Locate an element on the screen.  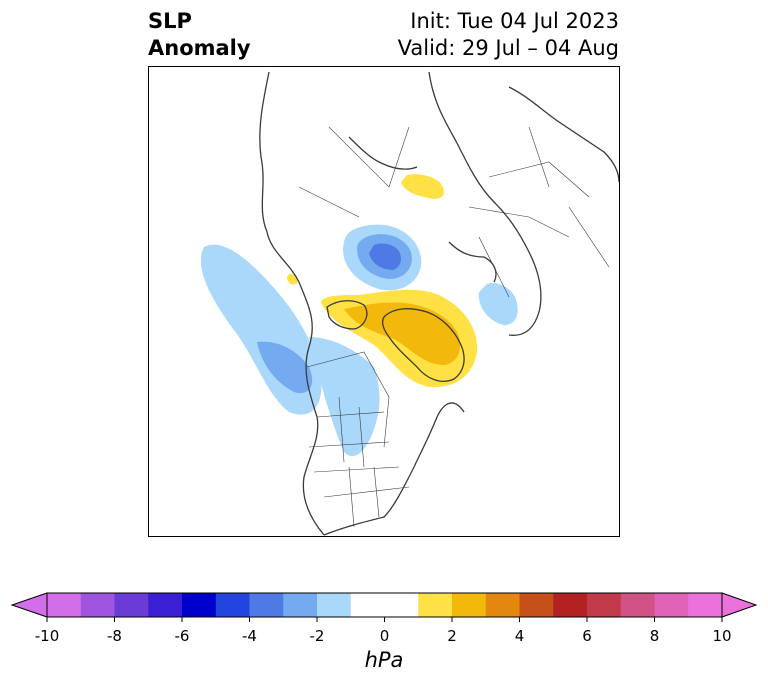
positive-anomaly-alaska is located at coordinates (292, 279).